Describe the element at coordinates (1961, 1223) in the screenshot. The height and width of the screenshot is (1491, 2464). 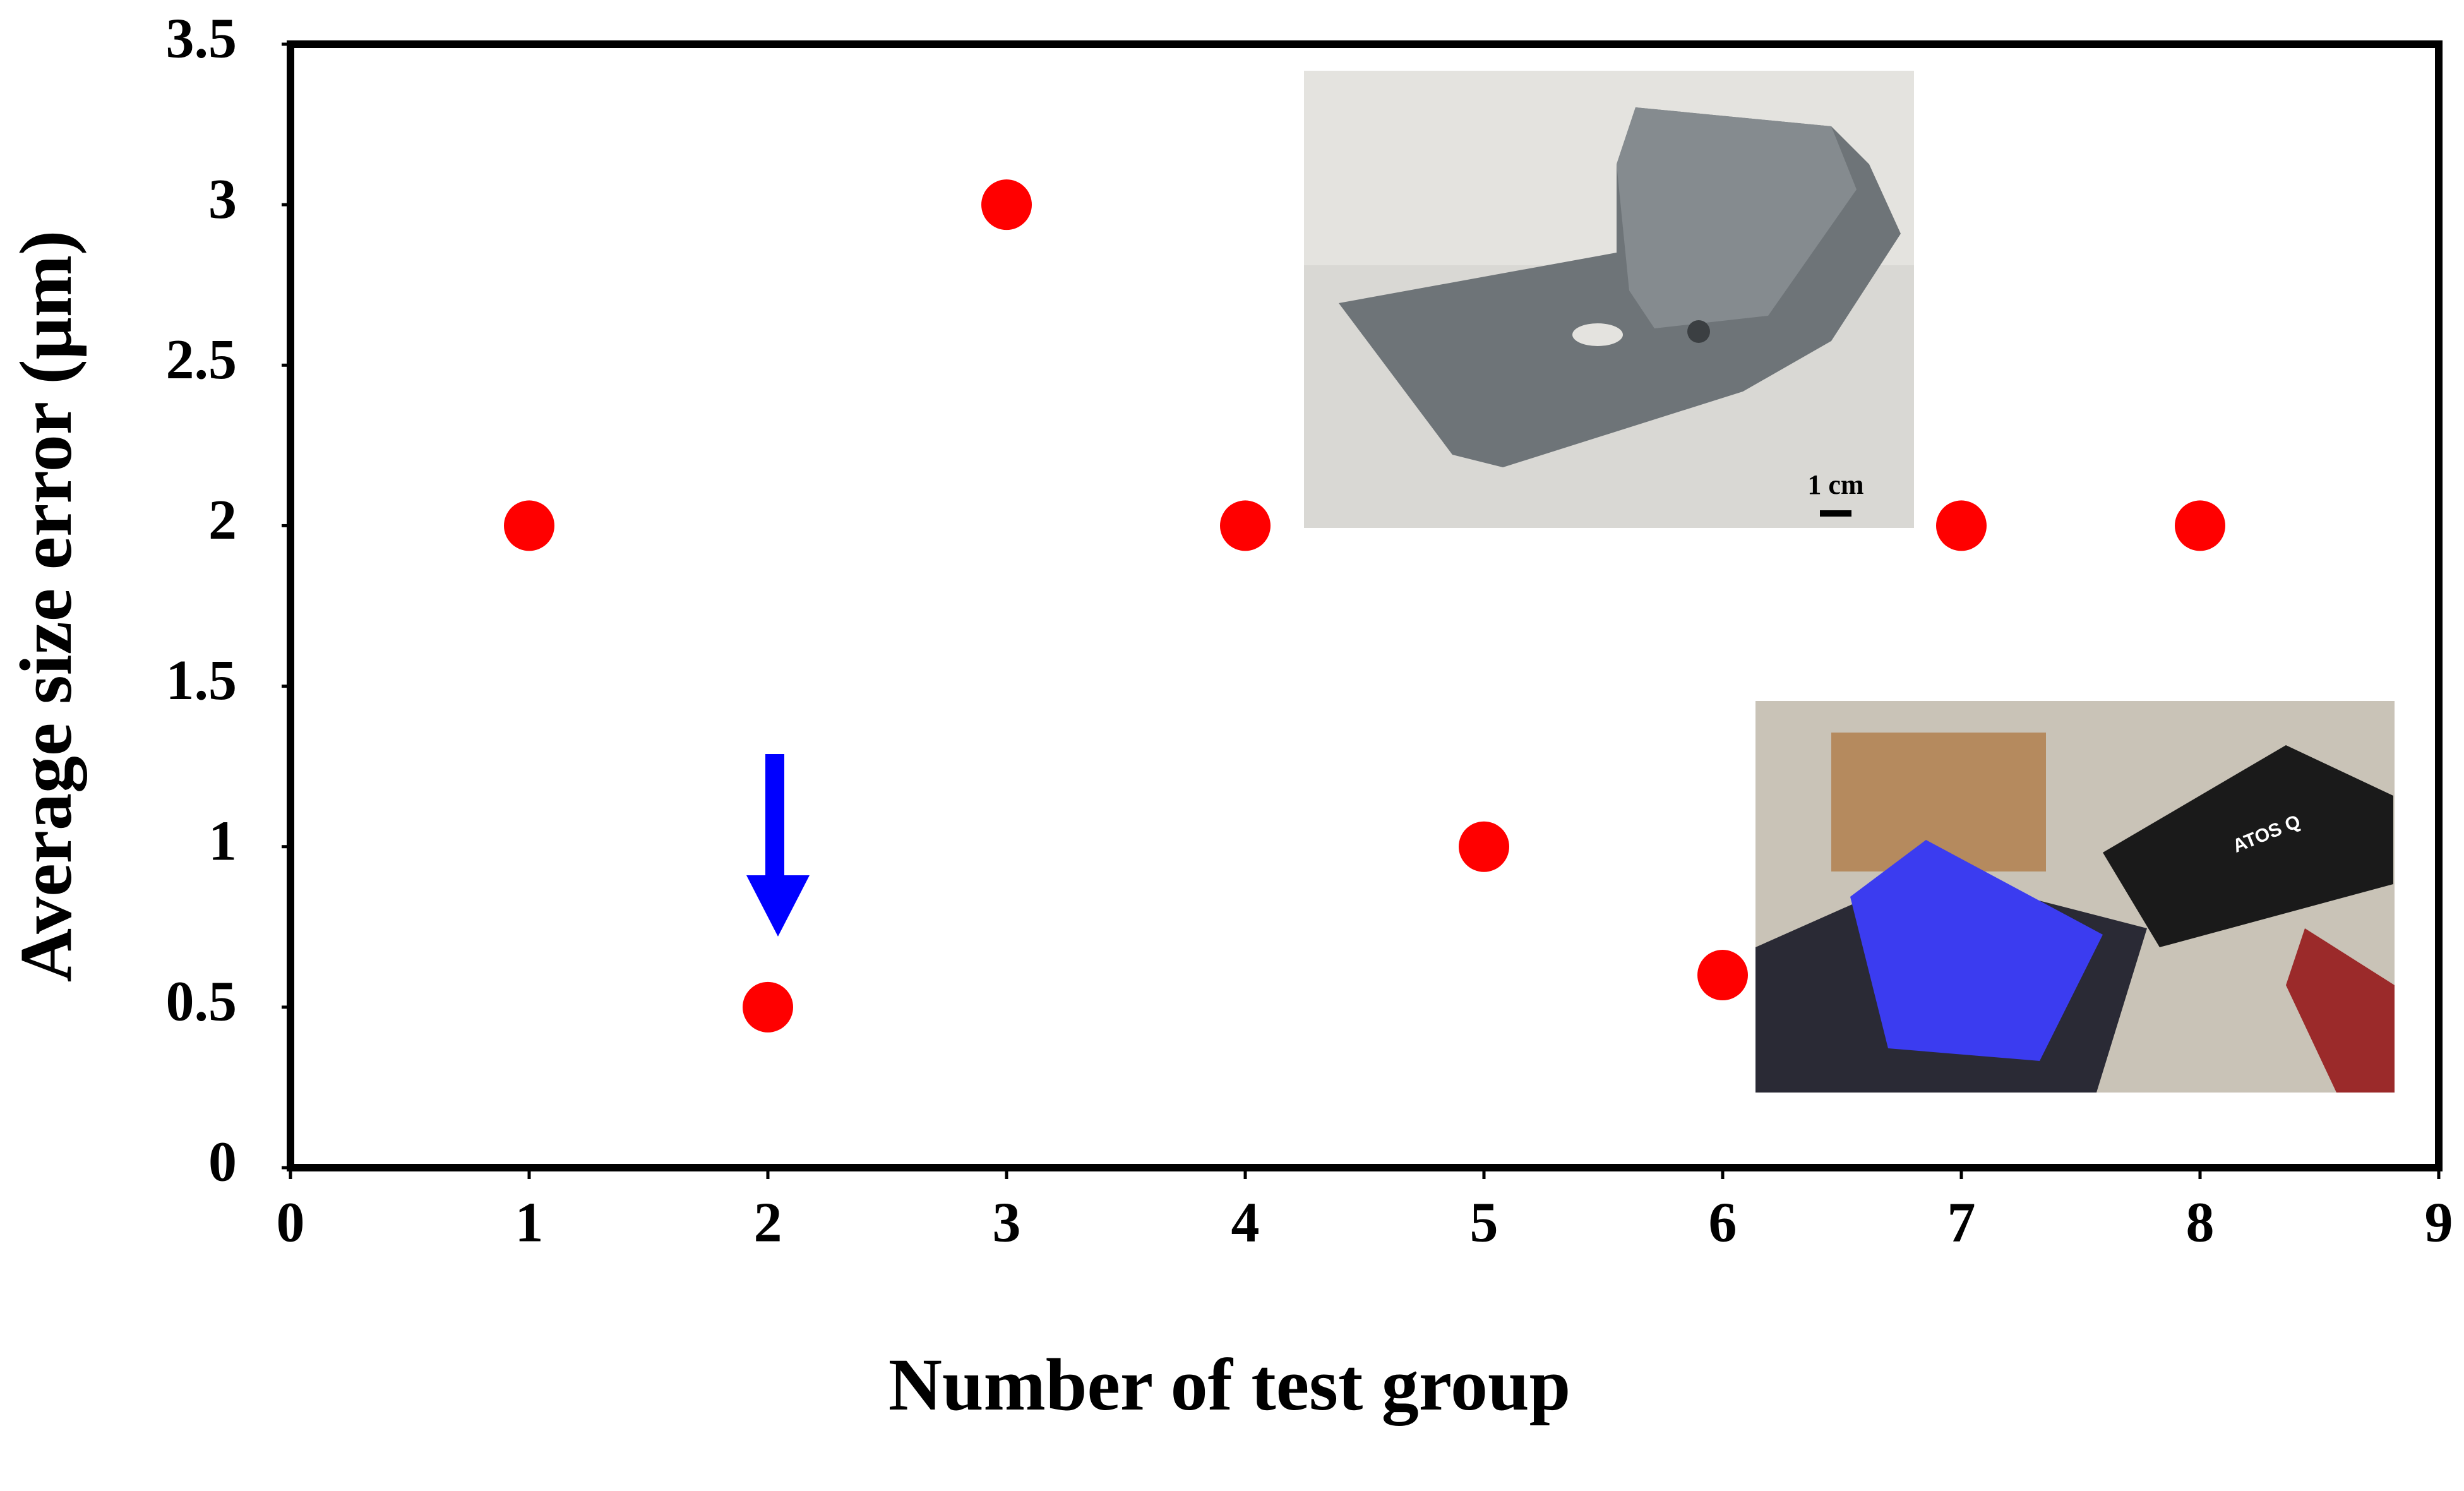
I see `x-tick-label: 7` at that location.